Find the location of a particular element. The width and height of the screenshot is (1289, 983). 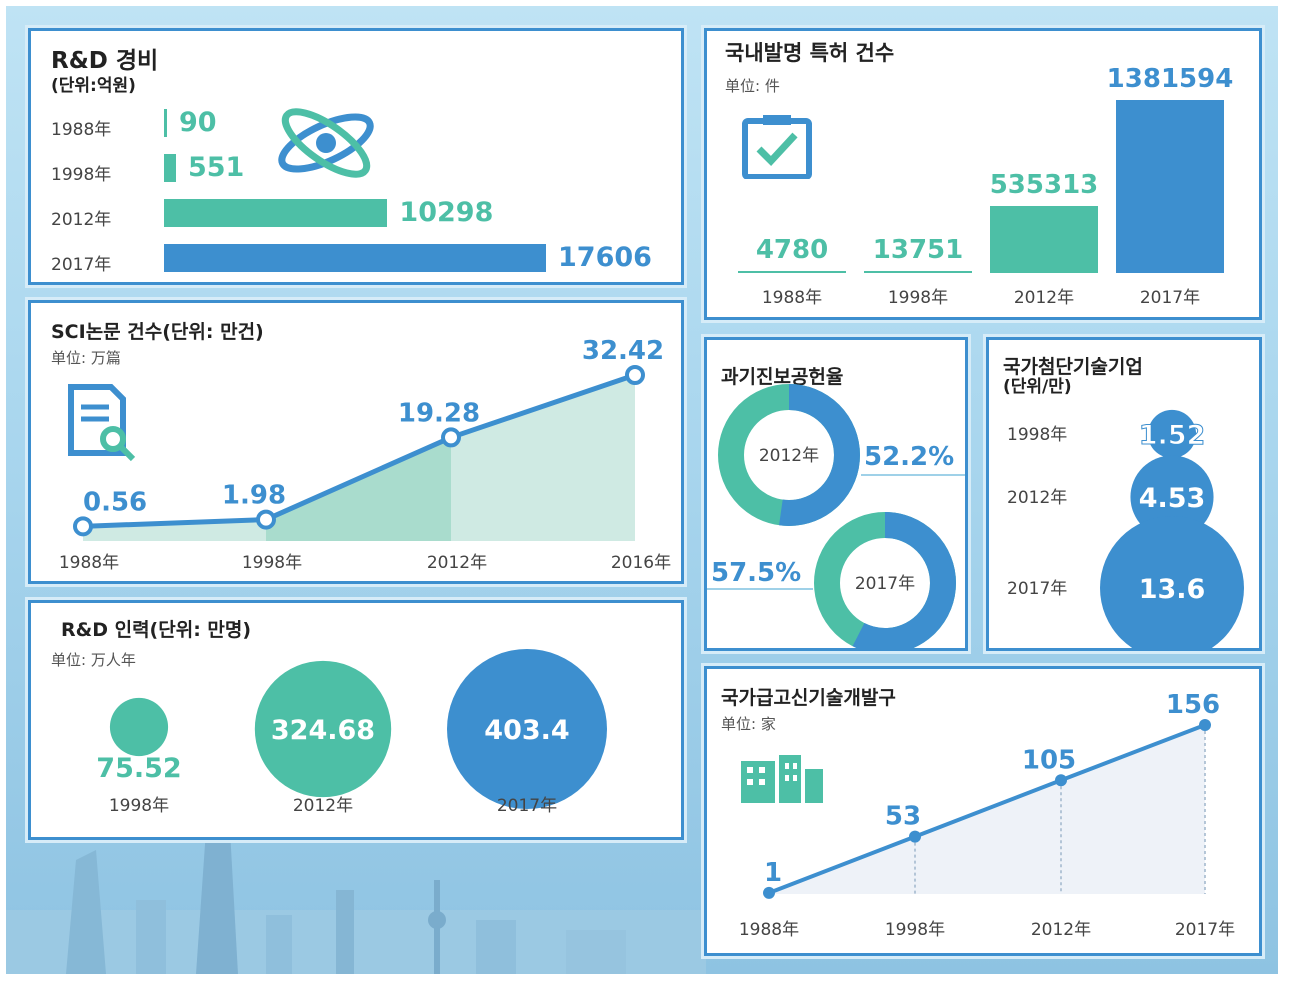

data-label: 19.28 is located at coordinates (439, 413).